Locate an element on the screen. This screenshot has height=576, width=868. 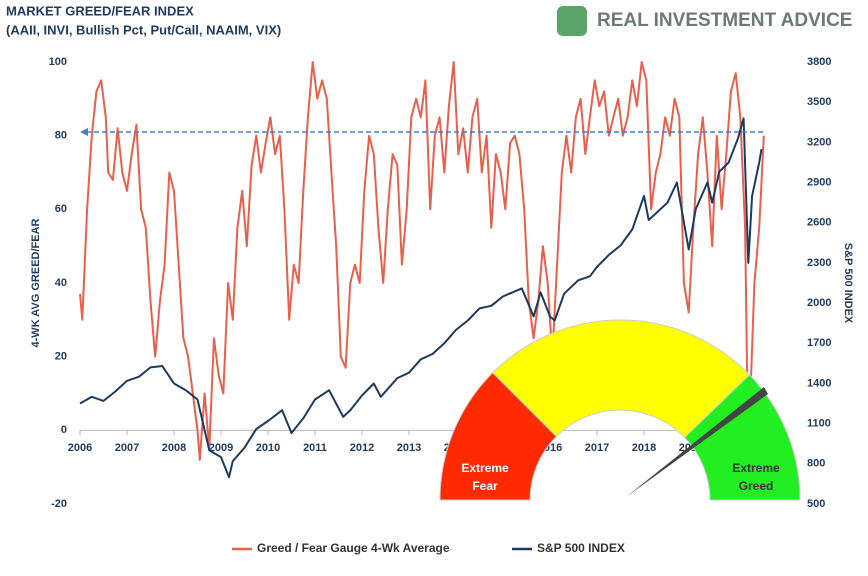
x-tick-label: 2013 is located at coordinates (409, 448).